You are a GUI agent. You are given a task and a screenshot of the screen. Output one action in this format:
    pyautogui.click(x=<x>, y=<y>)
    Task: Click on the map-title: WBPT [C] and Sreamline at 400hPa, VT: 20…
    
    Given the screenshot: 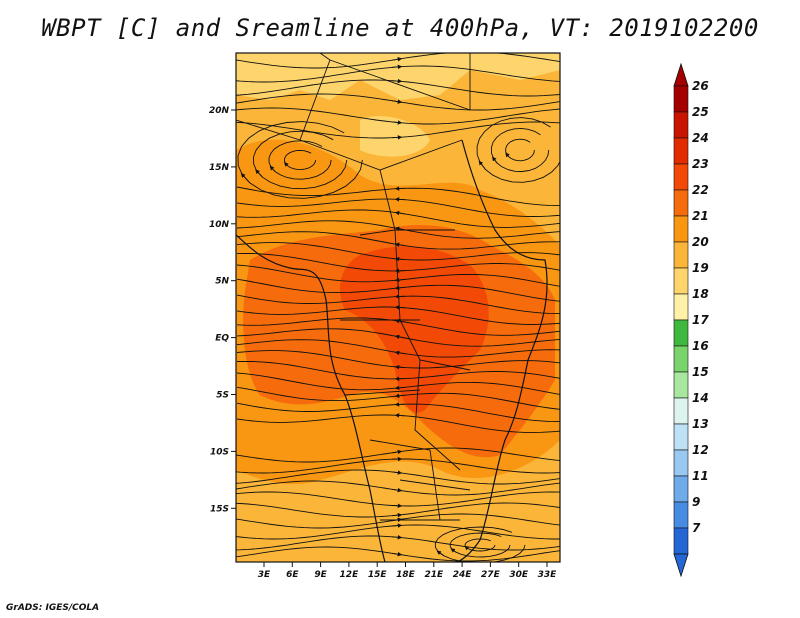 What is the action you would take?
    pyautogui.click(x=400, y=28)
    